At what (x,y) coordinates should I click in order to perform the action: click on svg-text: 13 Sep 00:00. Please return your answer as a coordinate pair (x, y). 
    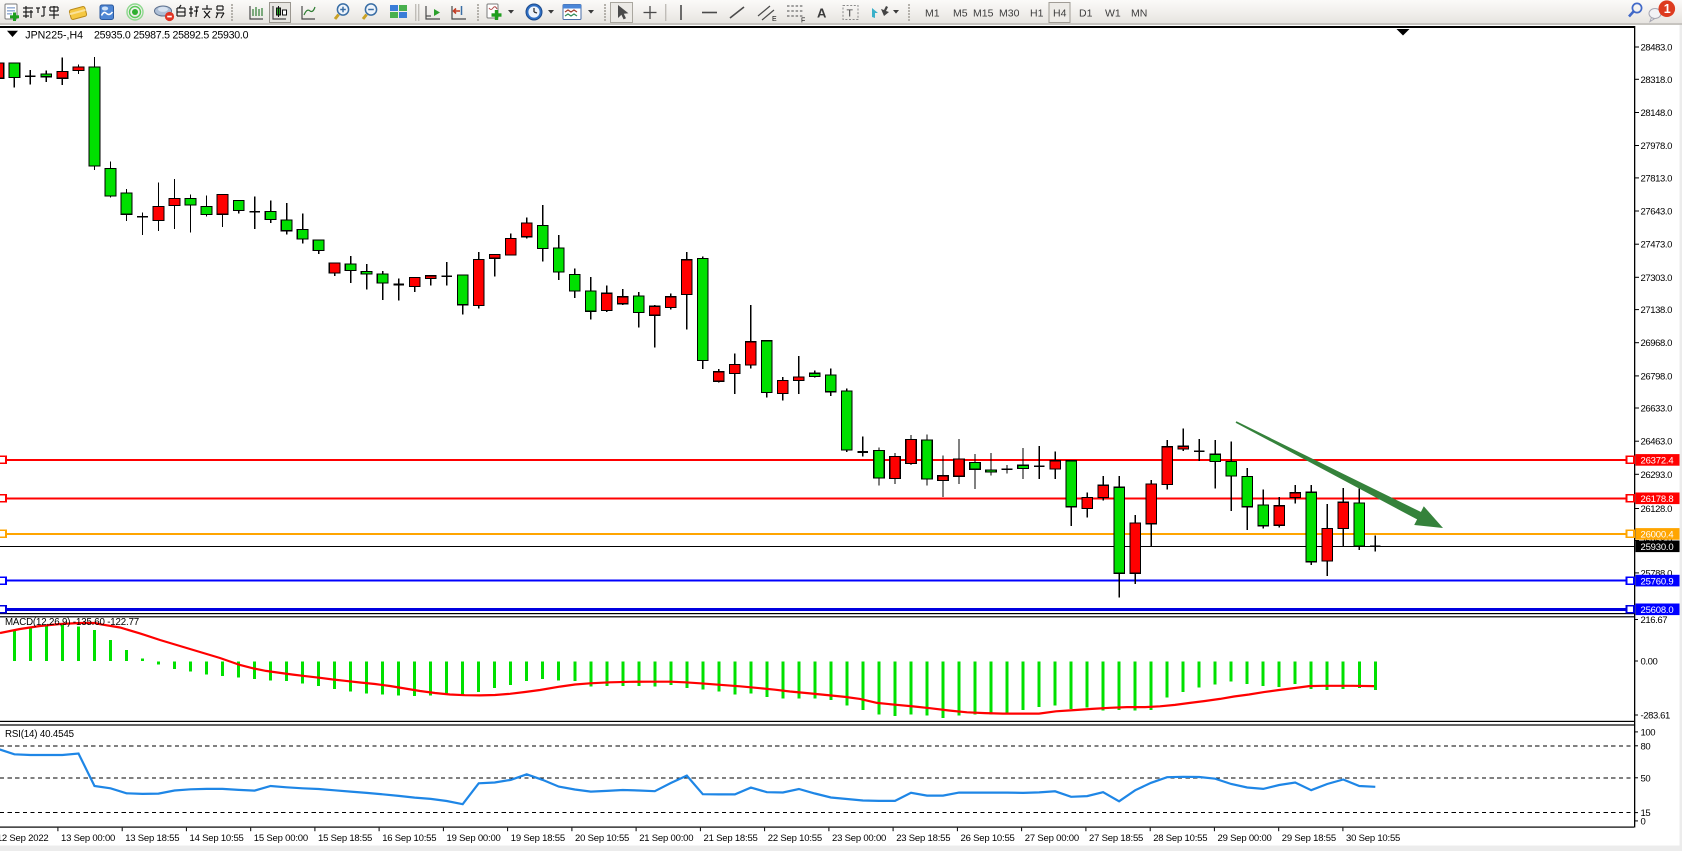
    Looking at the image, I should click on (88, 838).